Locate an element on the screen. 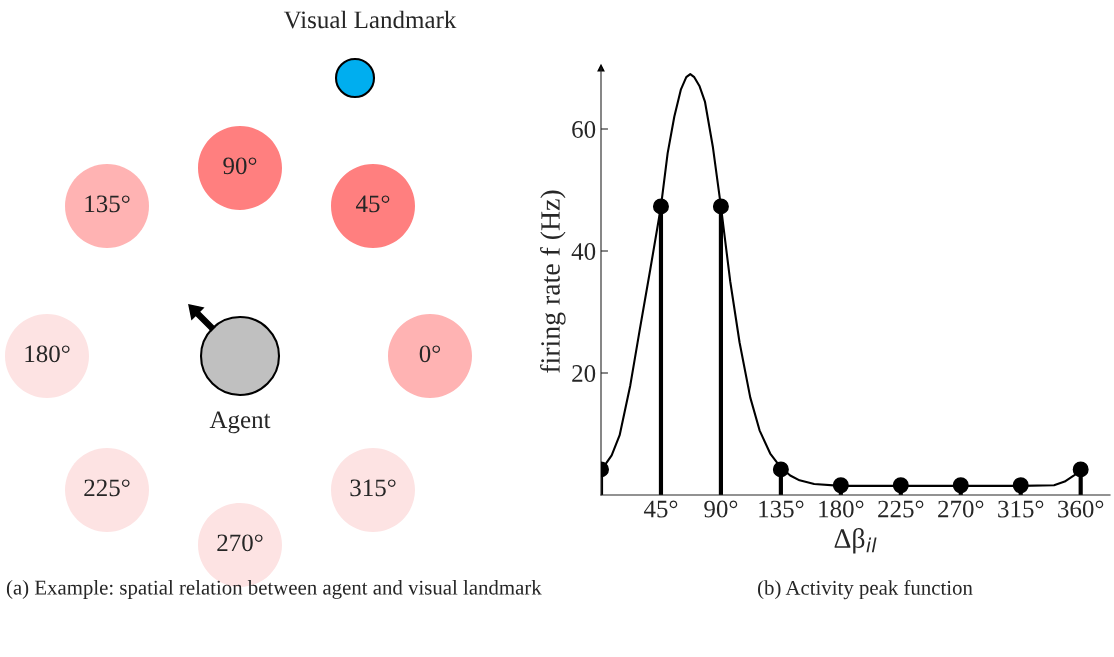  y-tick-label: 40 is located at coordinates (583, 251).